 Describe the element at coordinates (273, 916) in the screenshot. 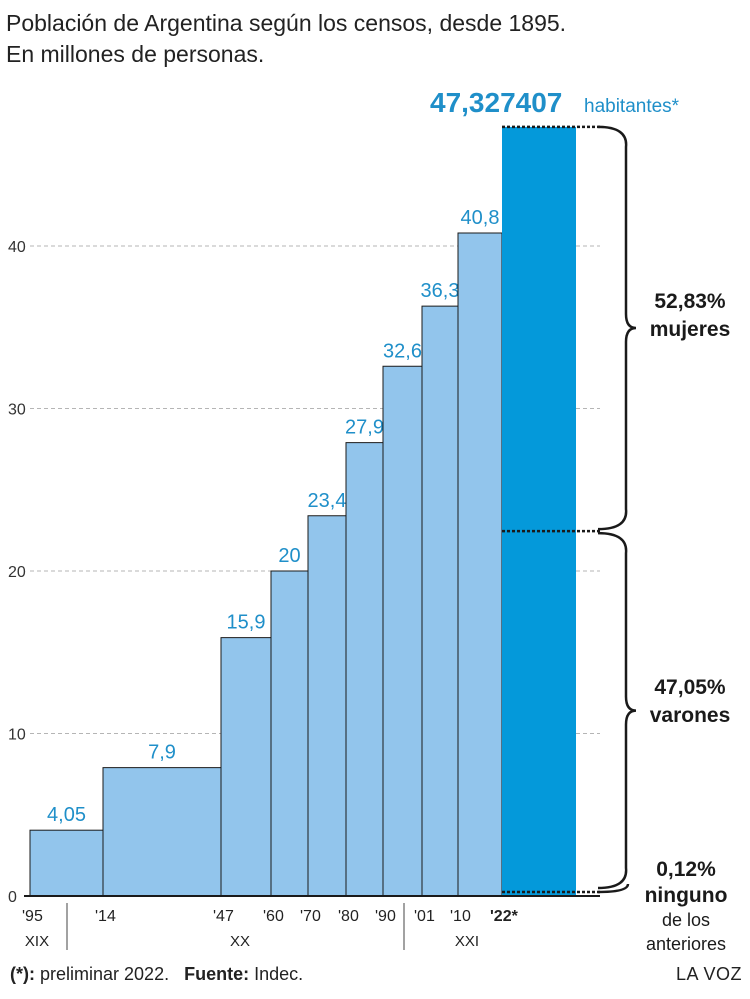

I see `x-tick-label: '60` at that location.